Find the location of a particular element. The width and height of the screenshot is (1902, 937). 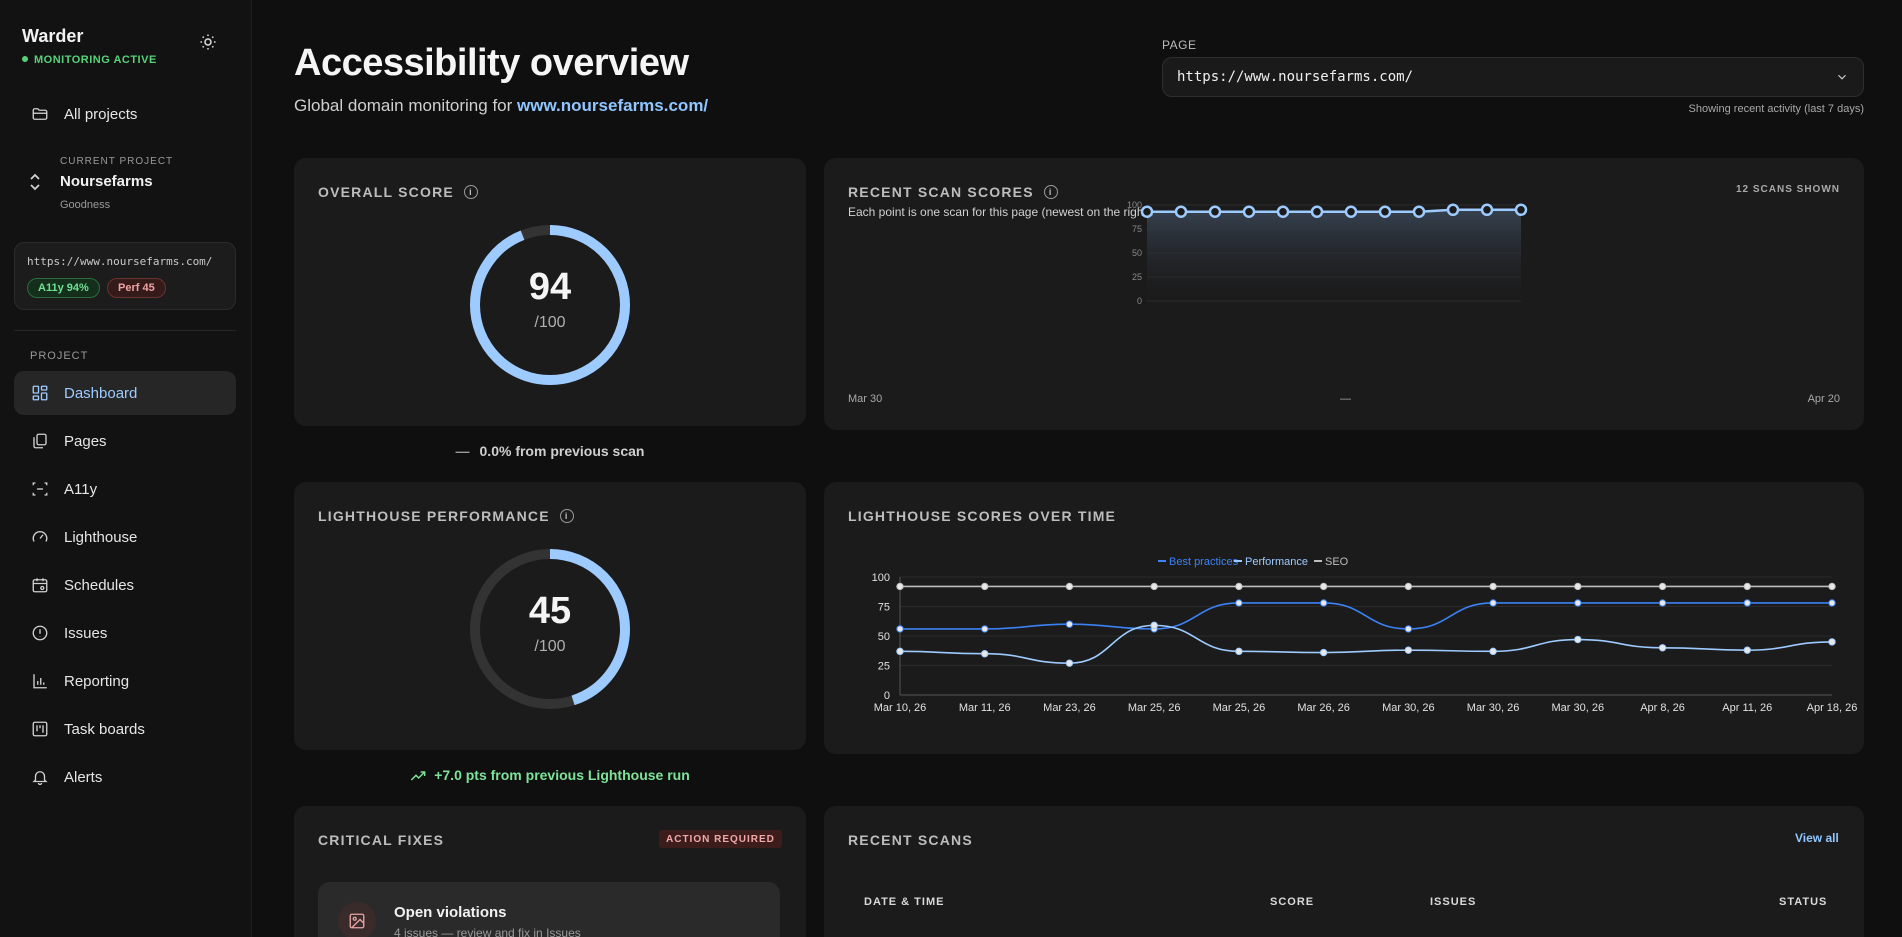

recent-scans-card: RECENT SCANS is located at coordinates (1344, 871).